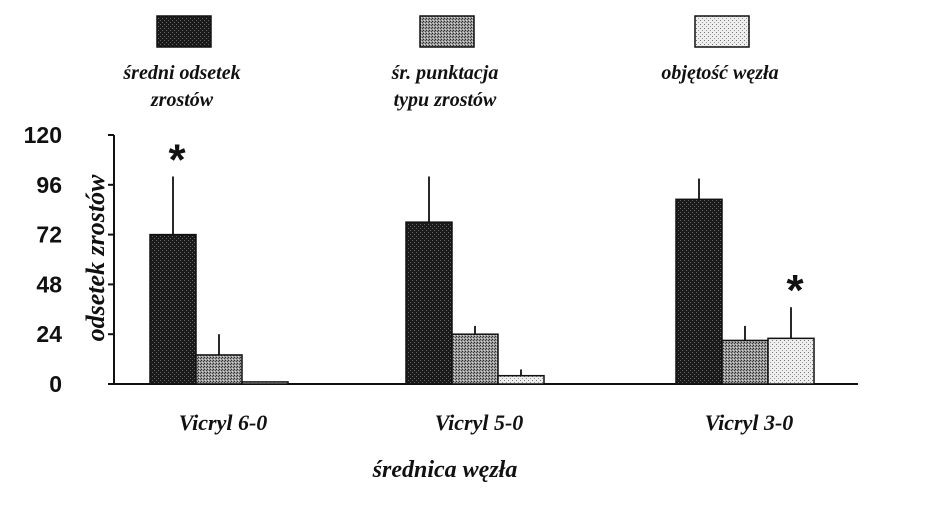 This screenshot has width=927, height=531. Describe the element at coordinates (49, 235) in the screenshot. I see `y-tick-label: 72` at that location.